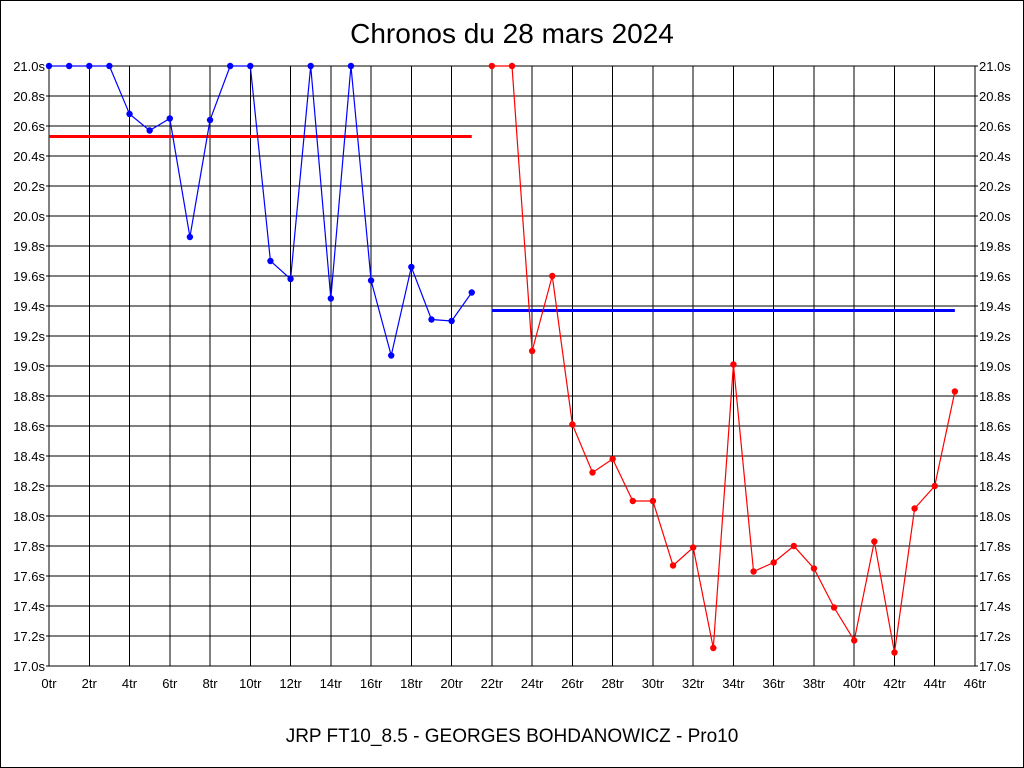 Image resolution: width=1024 pixels, height=768 pixels. What do you see at coordinates (995, 456) in the screenshot?
I see `y-tick-label-right: 18.4s` at bounding box center [995, 456].